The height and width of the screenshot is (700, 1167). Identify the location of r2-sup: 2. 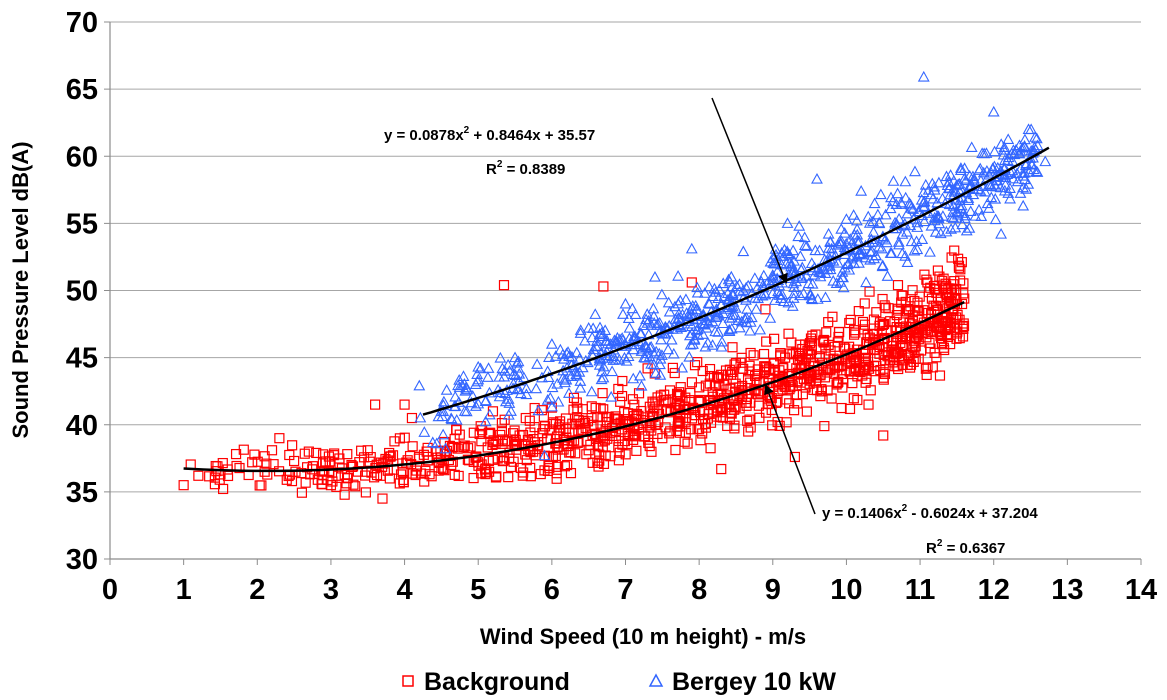
(940, 543).